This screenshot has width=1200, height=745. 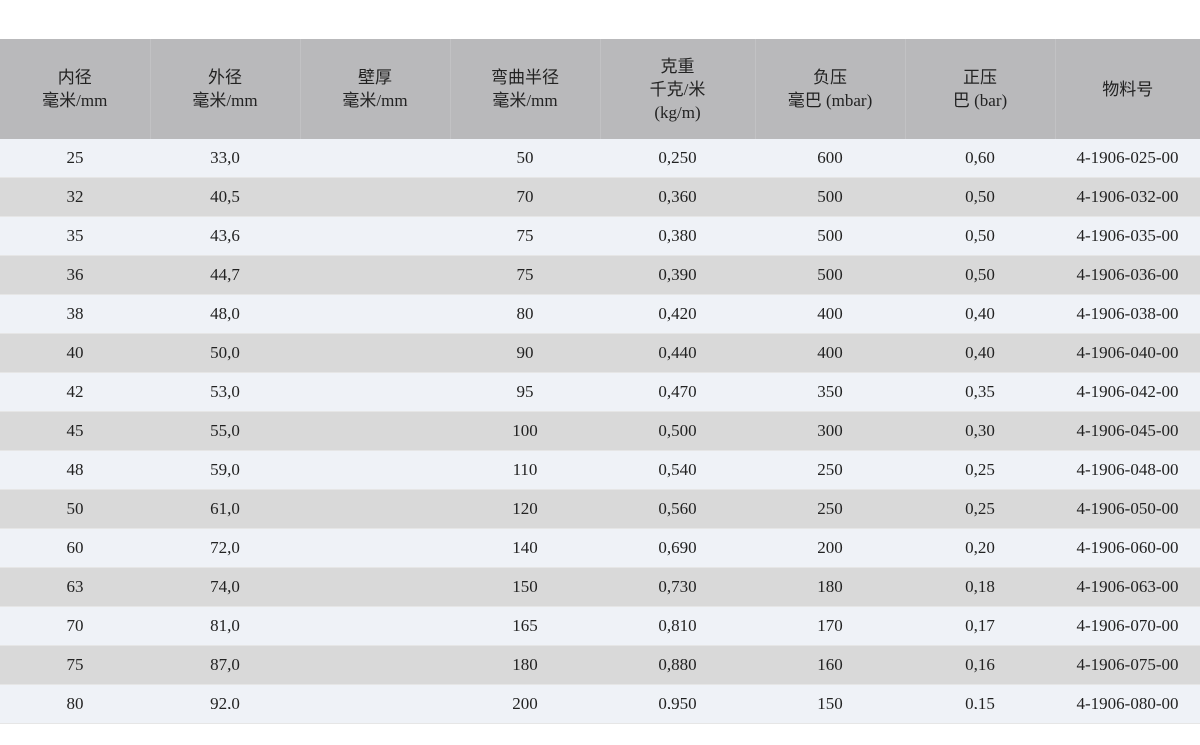 What do you see at coordinates (677, 665) in the screenshot?
I see `cell-weight: 0,880` at bounding box center [677, 665].